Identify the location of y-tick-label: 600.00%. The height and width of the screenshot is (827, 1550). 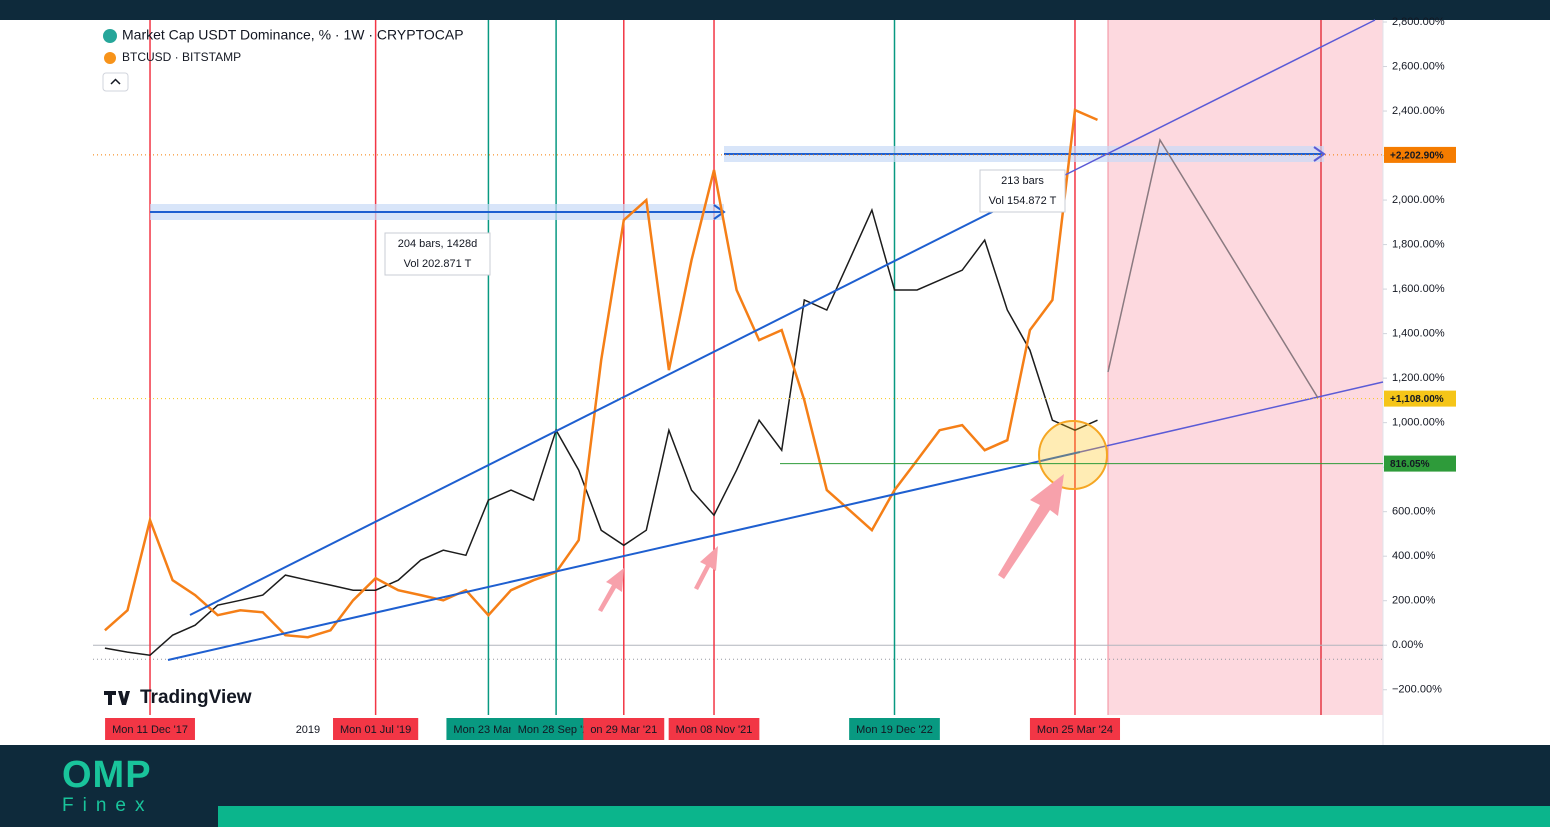
(1414, 512).